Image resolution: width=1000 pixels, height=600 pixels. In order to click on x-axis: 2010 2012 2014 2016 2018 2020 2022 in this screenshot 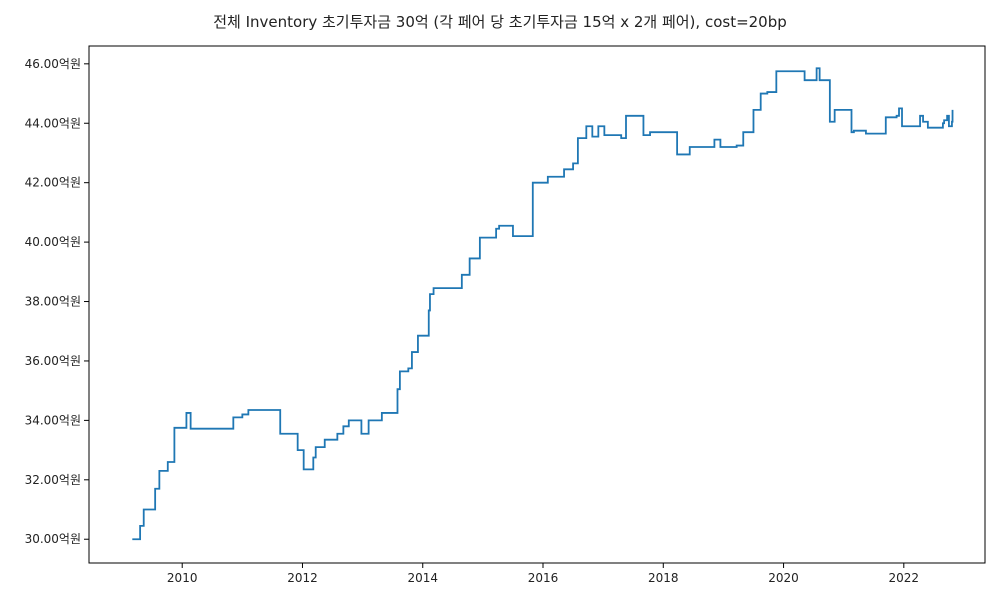, I will do `click(543, 574)`.